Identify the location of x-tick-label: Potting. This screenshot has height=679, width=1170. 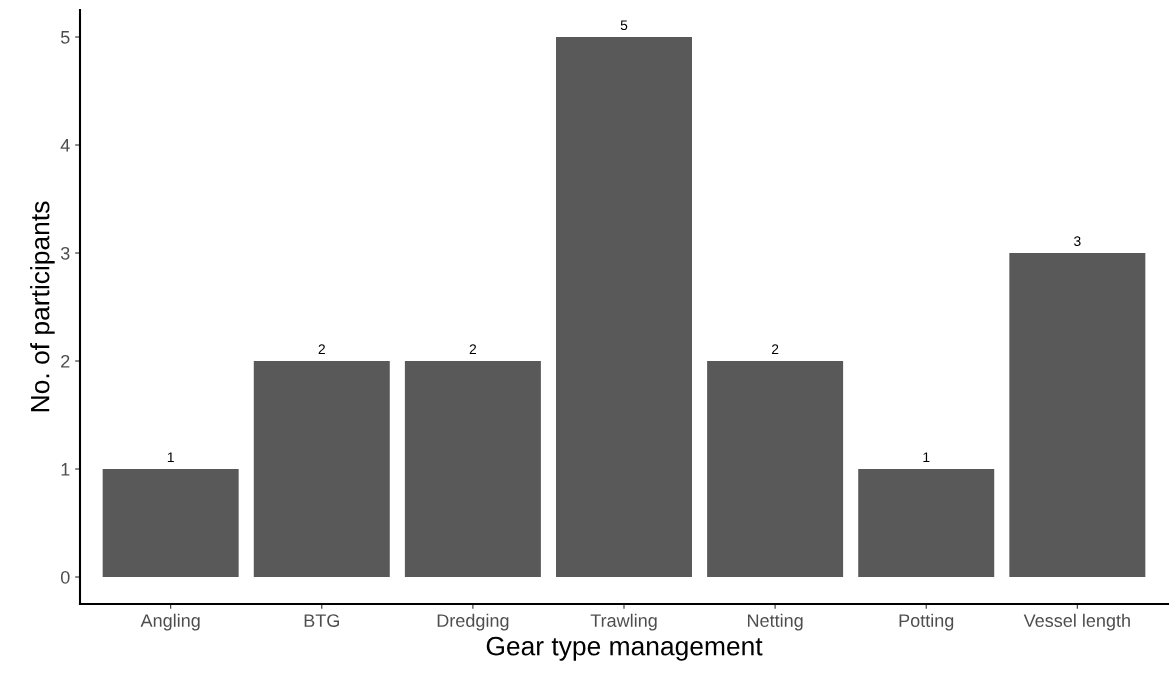
(926, 622).